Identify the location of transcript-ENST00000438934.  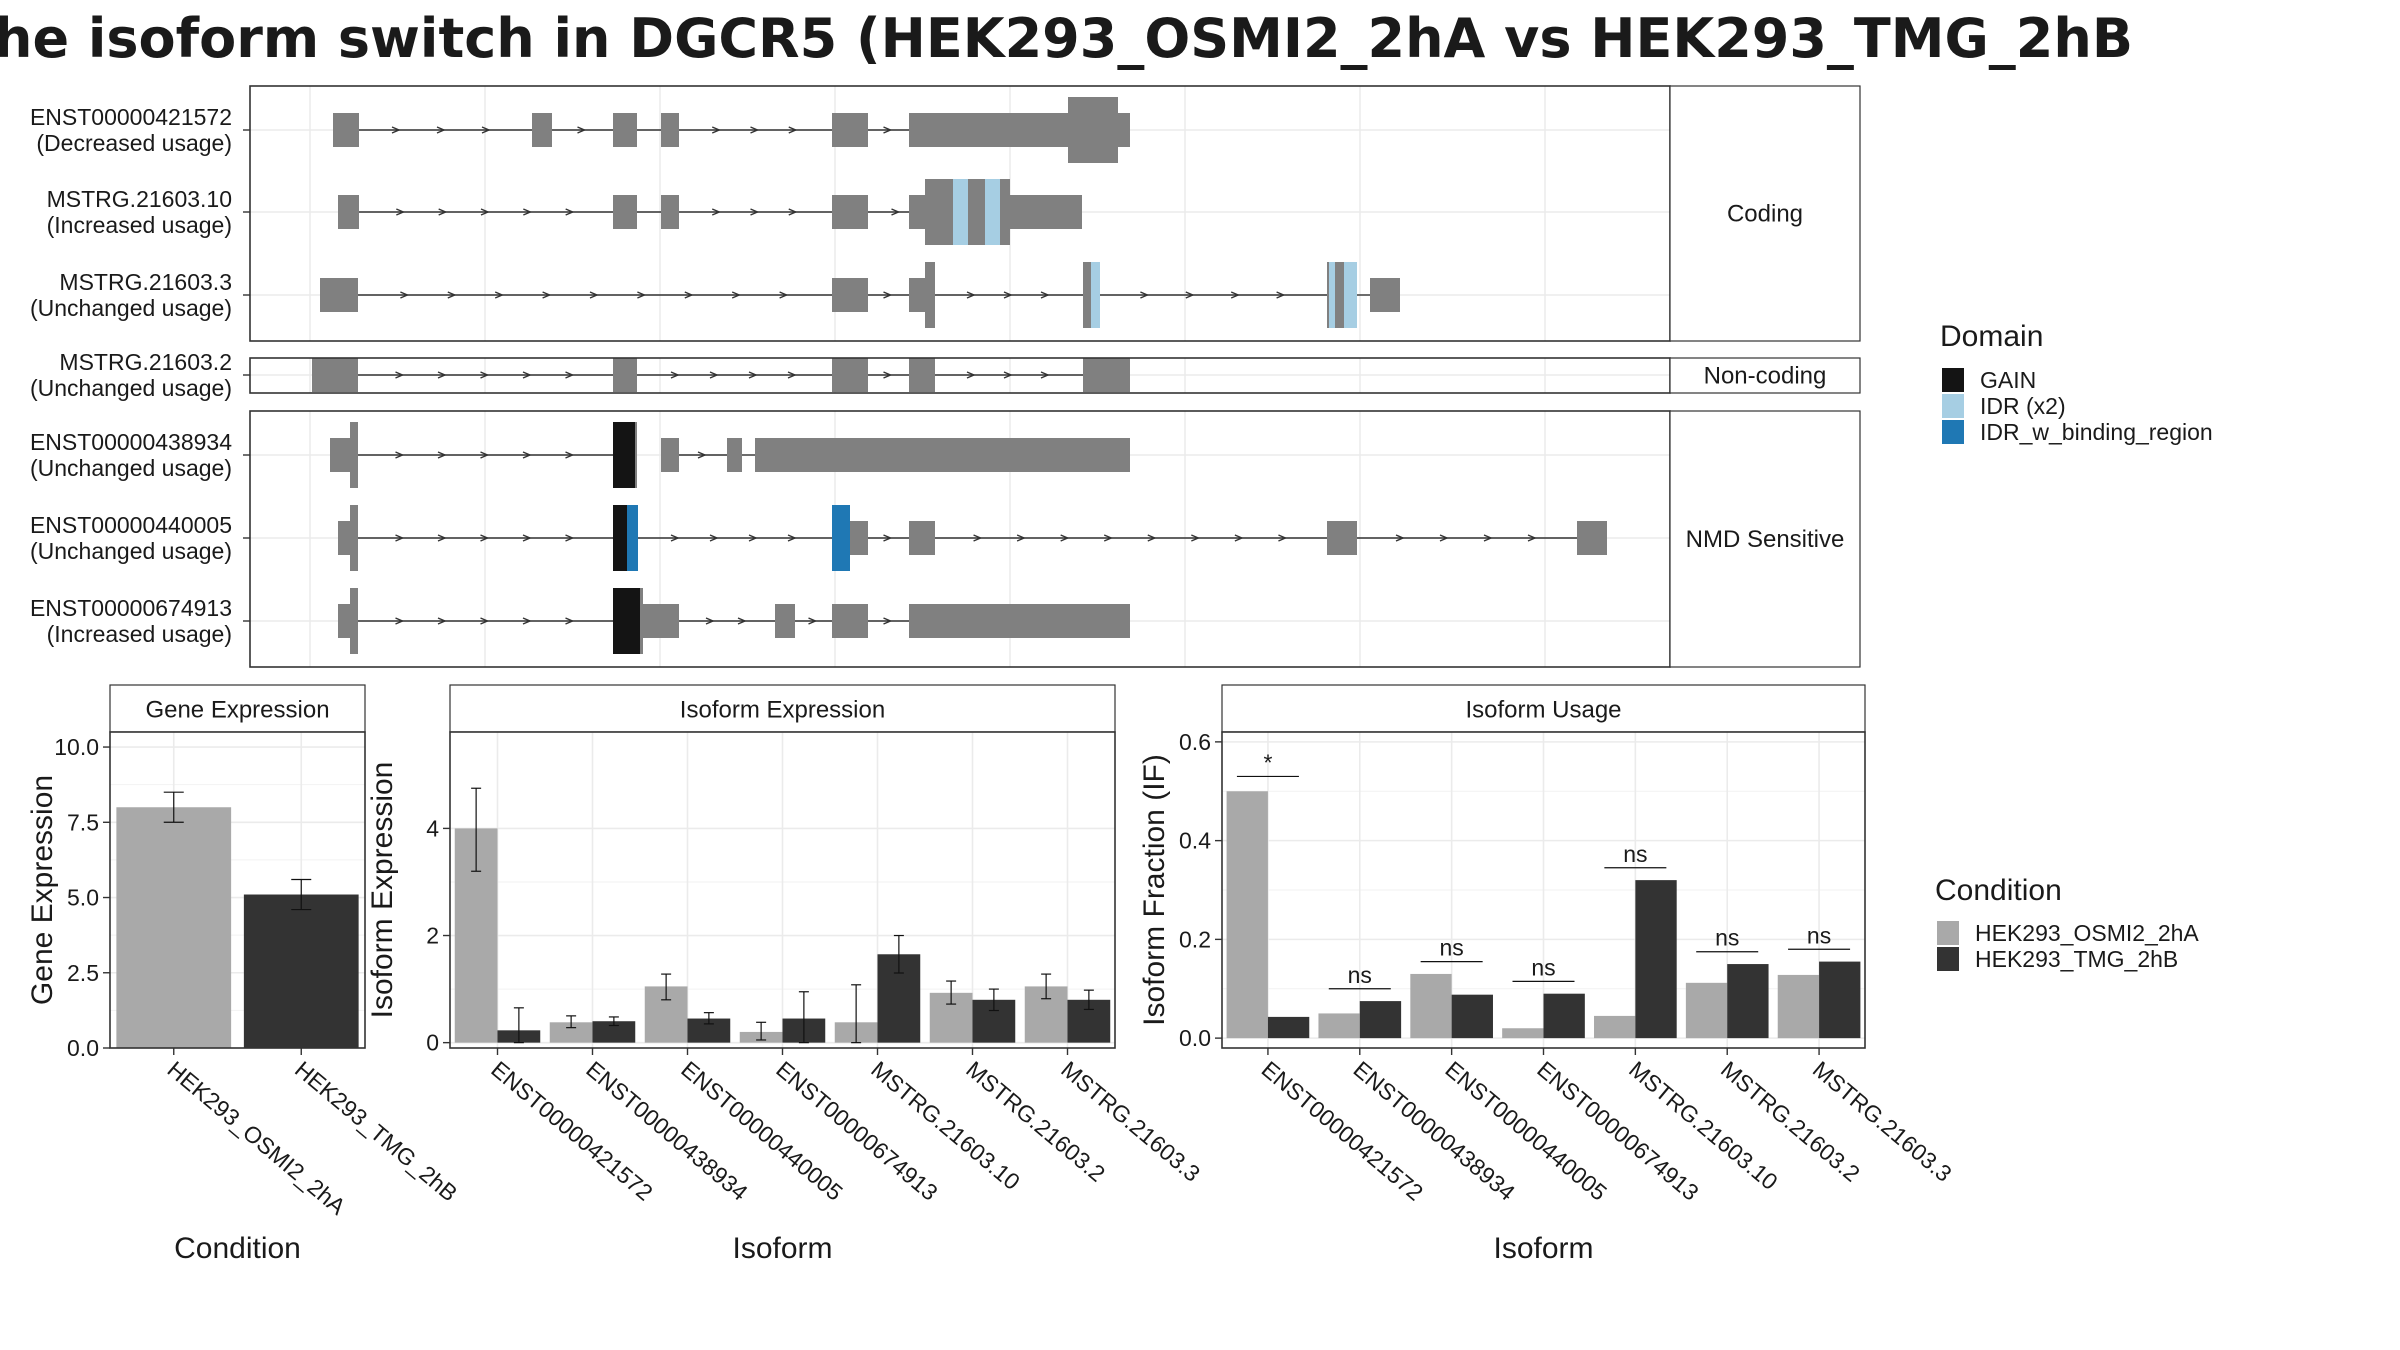
(730, 455).